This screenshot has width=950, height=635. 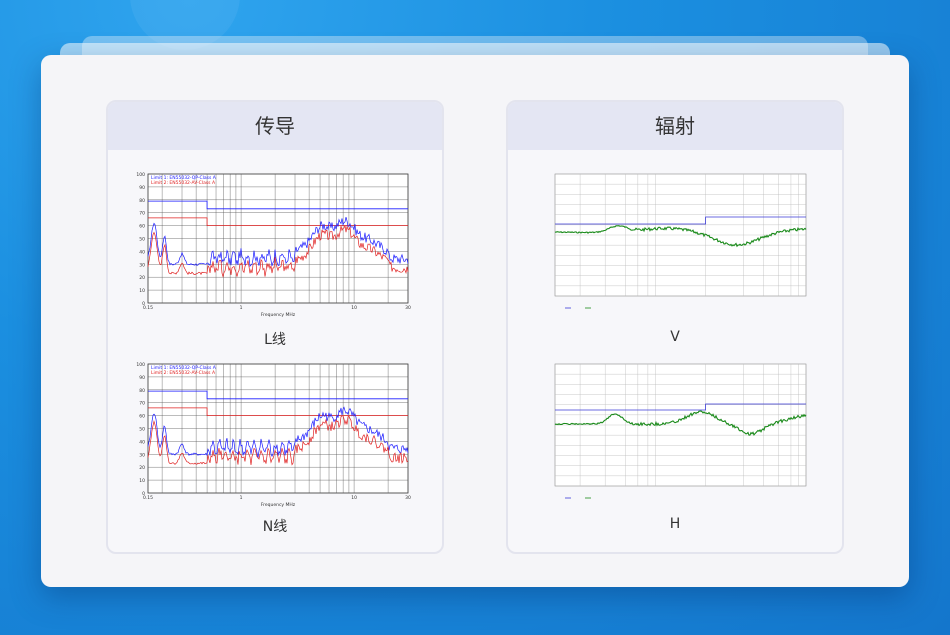 I want to click on radiated-chart-h-svg, so click(x=680, y=431).